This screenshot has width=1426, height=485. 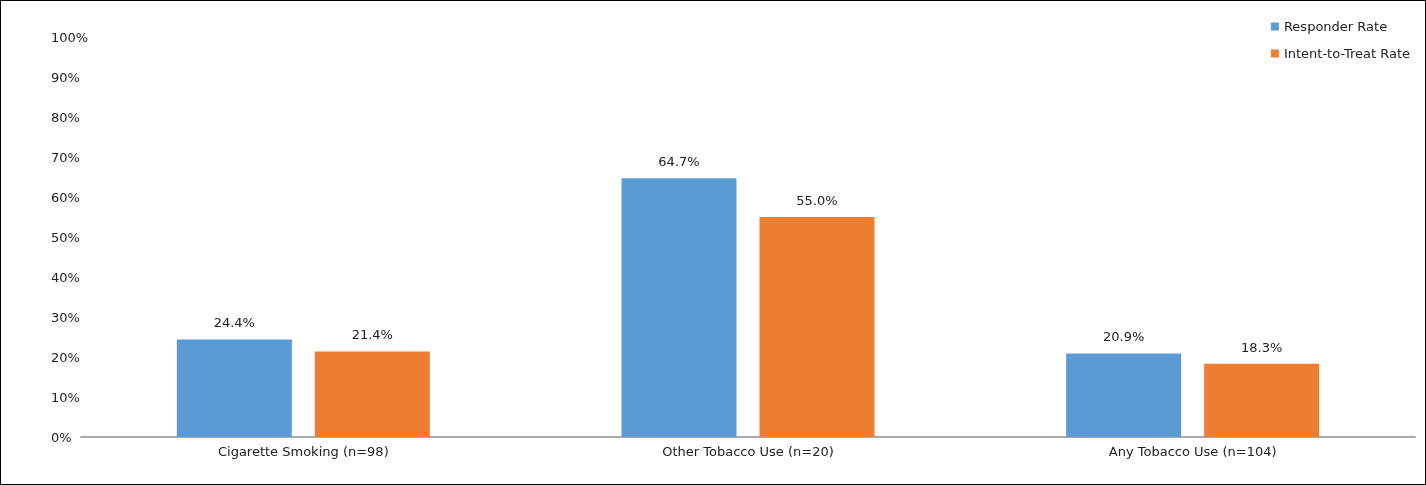 What do you see at coordinates (1346, 53) in the screenshot?
I see `legend-label: Intent-to-Treat Rate` at bounding box center [1346, 53].